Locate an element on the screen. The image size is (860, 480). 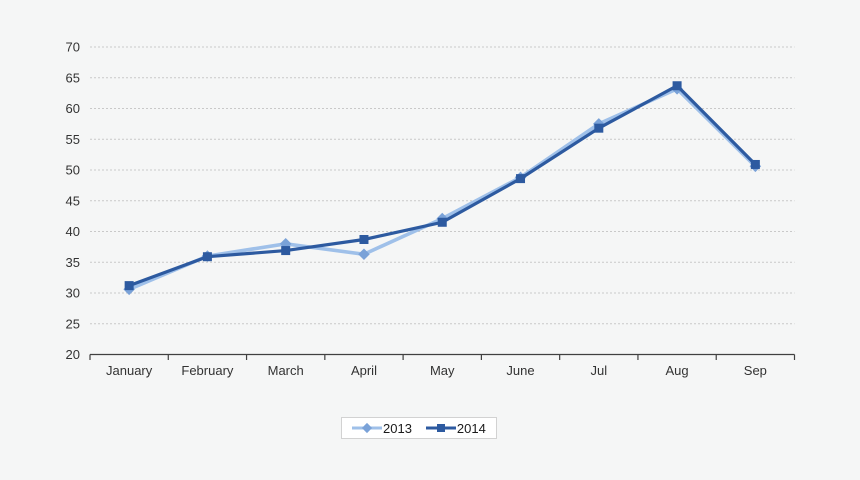
x-axis-category-label: January is located at coordinates (129, 370).